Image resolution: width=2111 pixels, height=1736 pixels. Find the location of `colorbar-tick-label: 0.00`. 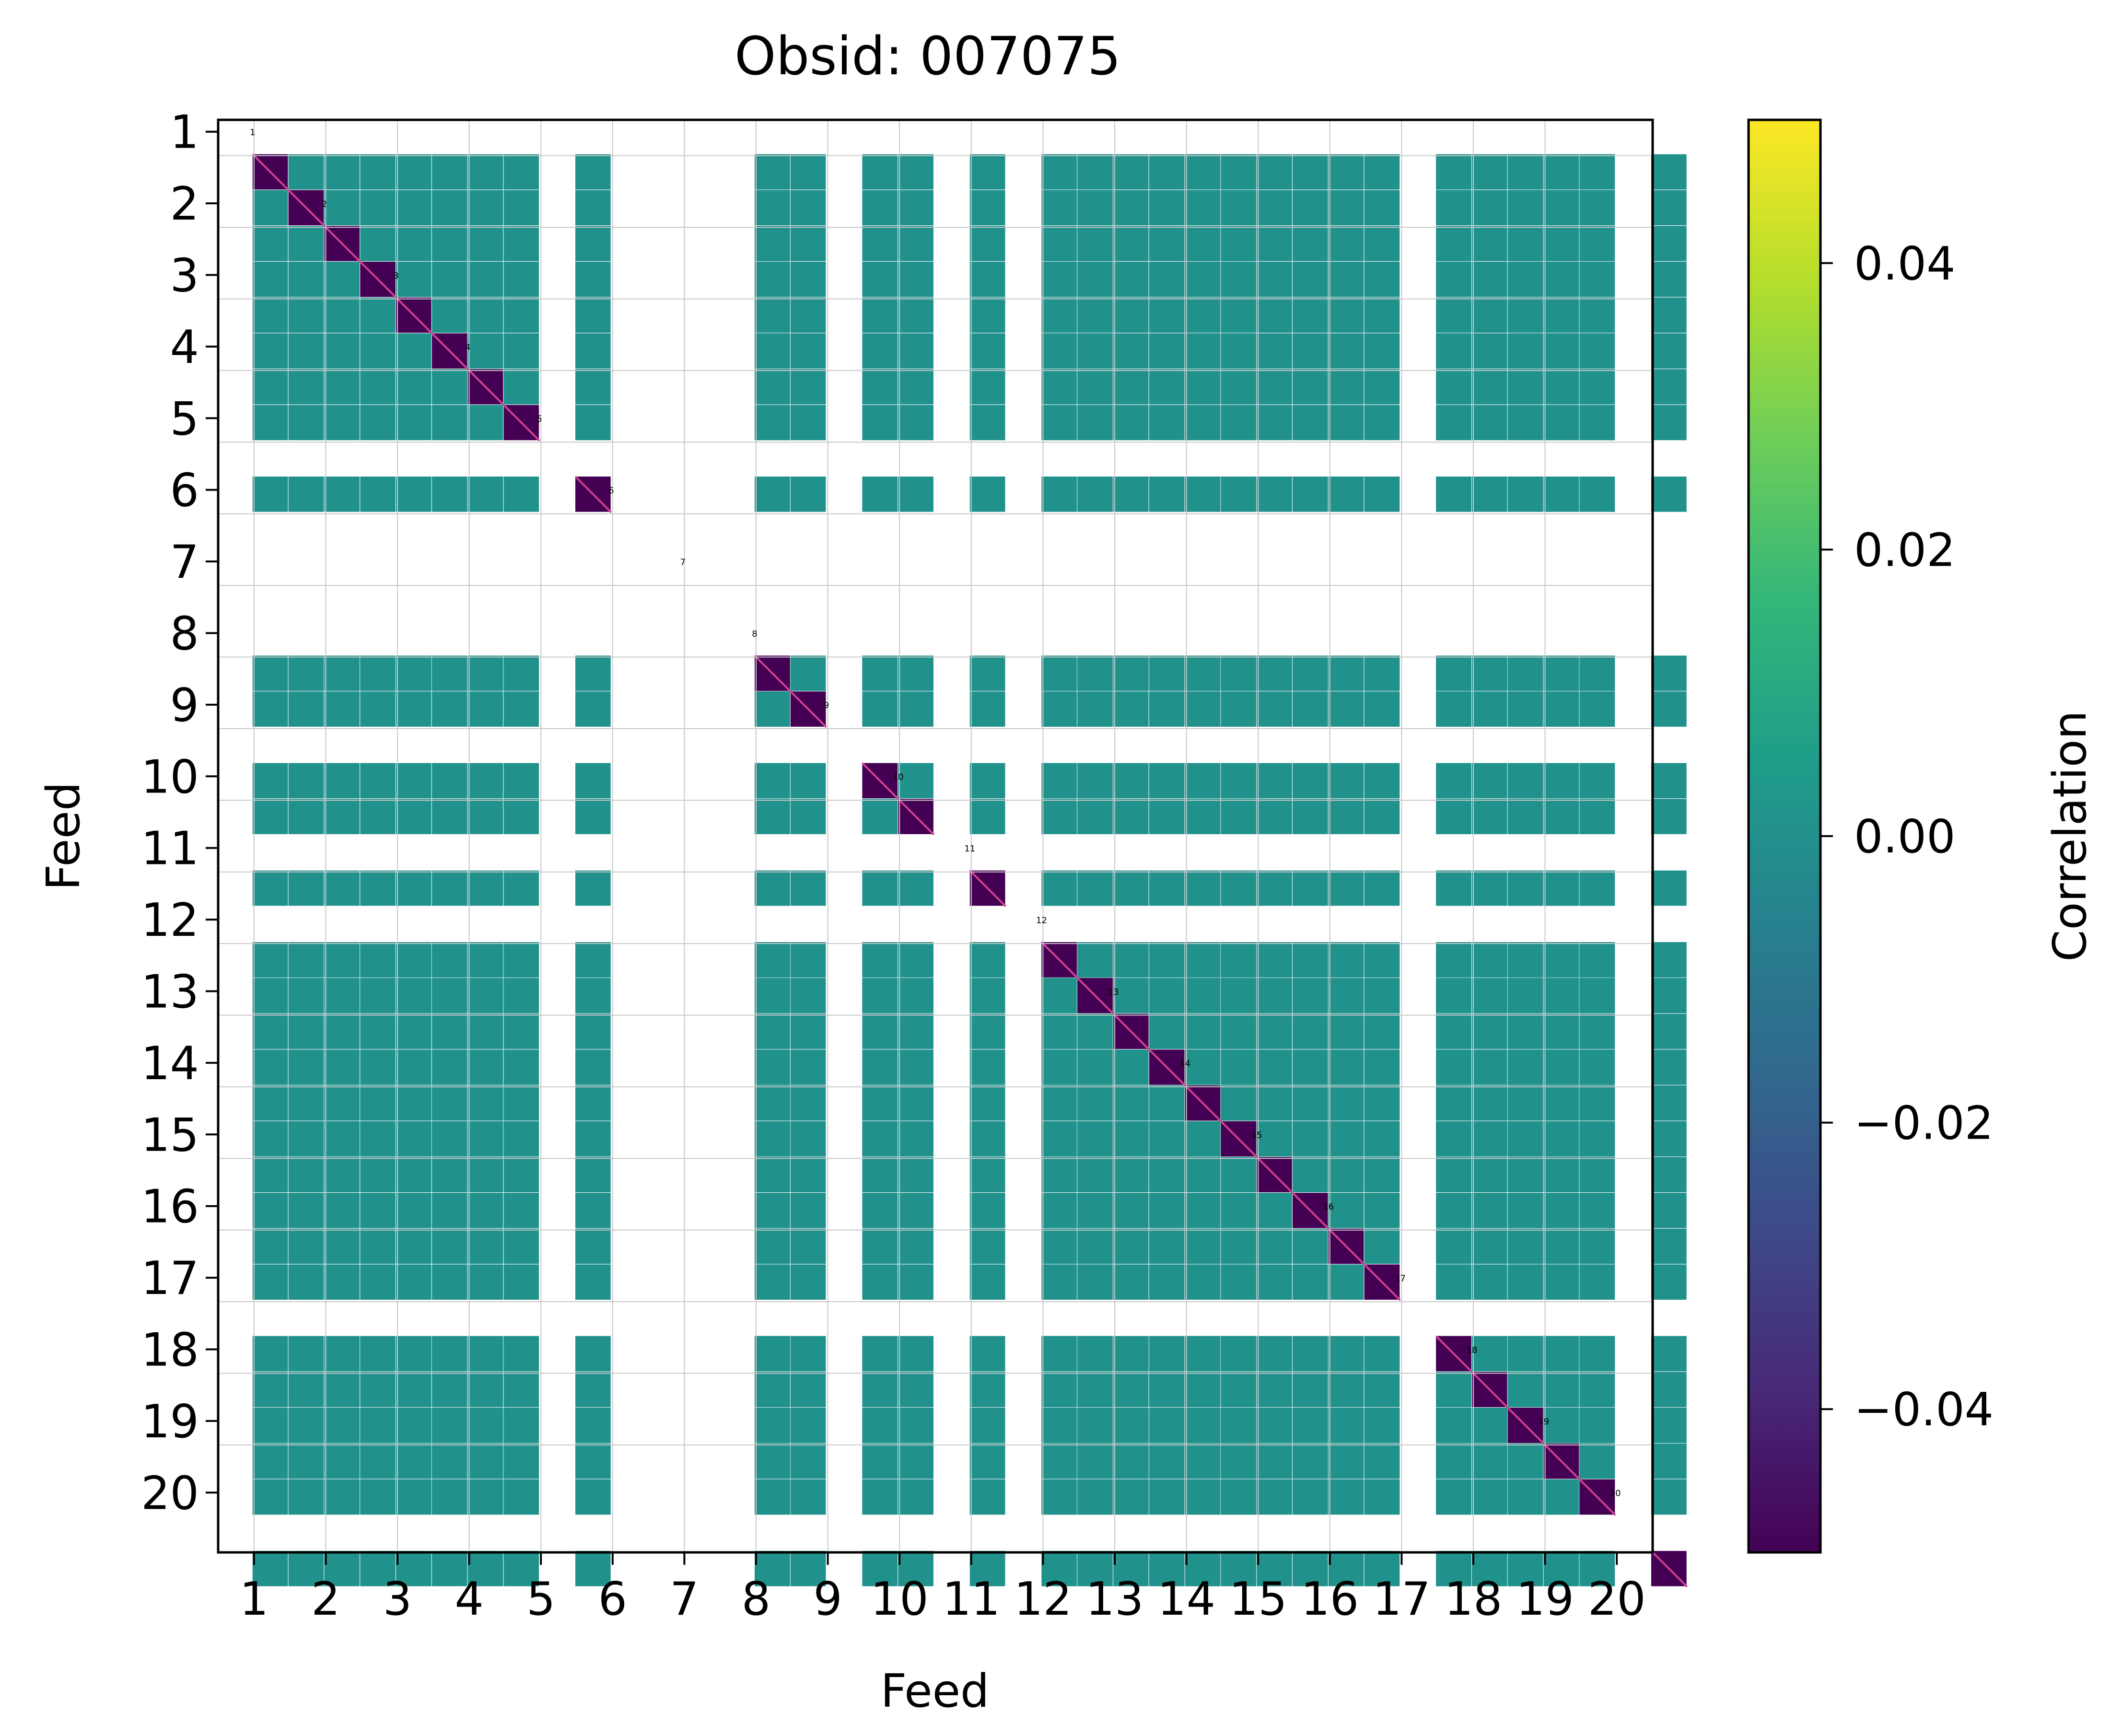

colorbar-tick-label: 0.00 is located at coordinates (1905, 837).